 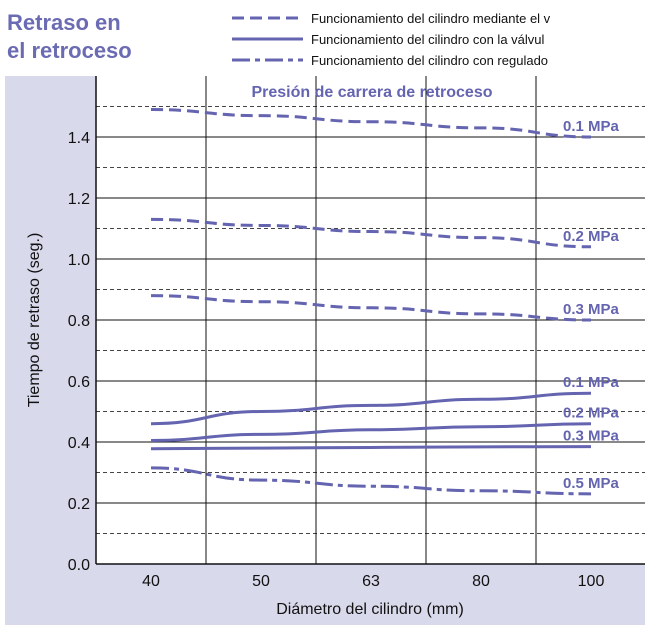 What do you see at coordinates (79, 138) in the screenshot?
I see `y-tick-label: 1.4` at bounding box center [79, 138].